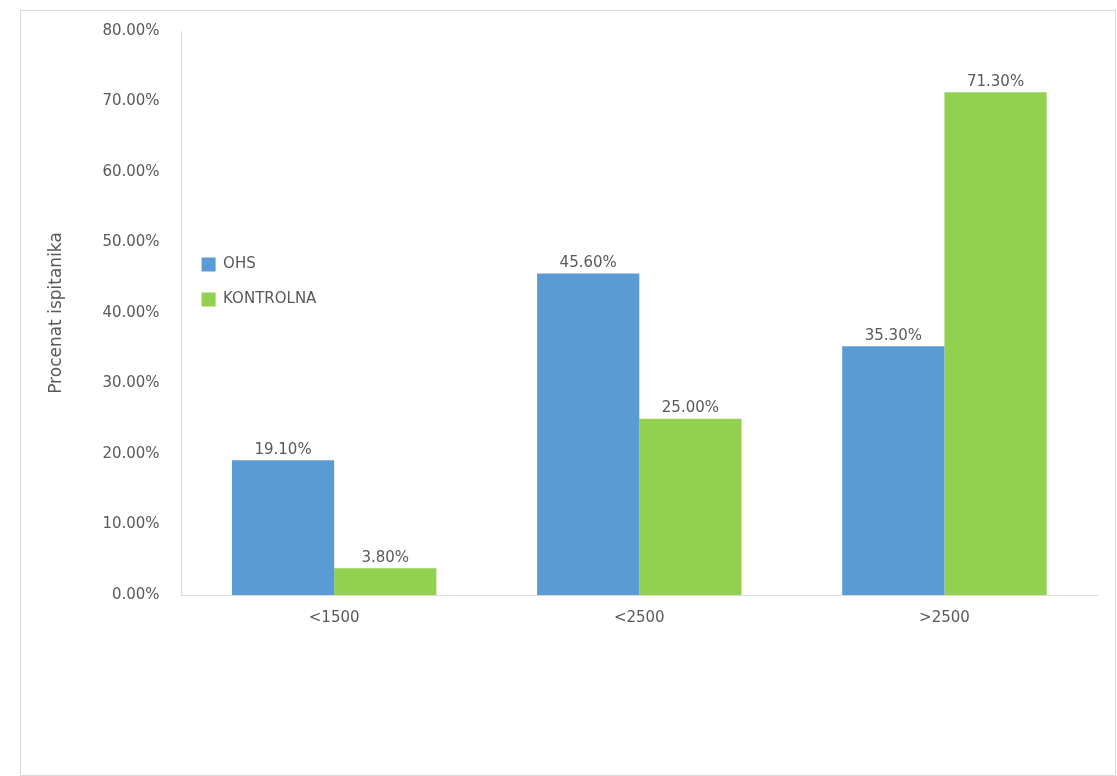 The width and height of the screenshot is (1117, 776). Describe the element at coordinates (131, 241) in the screenshot. I see `y-tick-label: 50.00%` at that location.